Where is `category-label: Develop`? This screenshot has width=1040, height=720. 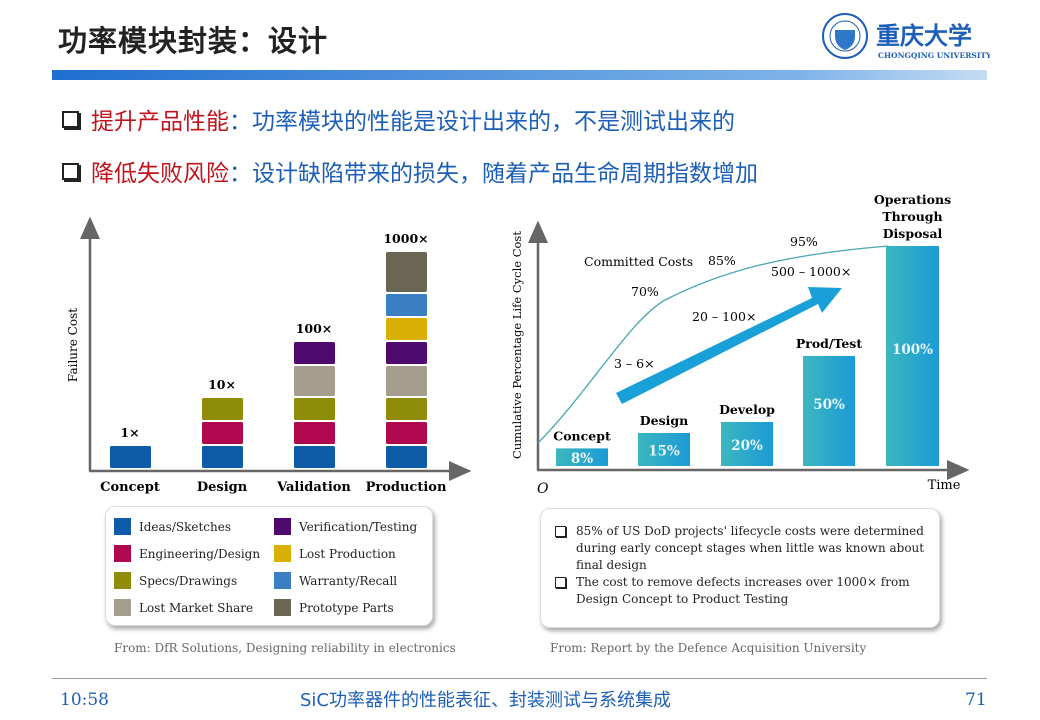
category-label: Develop is located at coordinates (747, 409).